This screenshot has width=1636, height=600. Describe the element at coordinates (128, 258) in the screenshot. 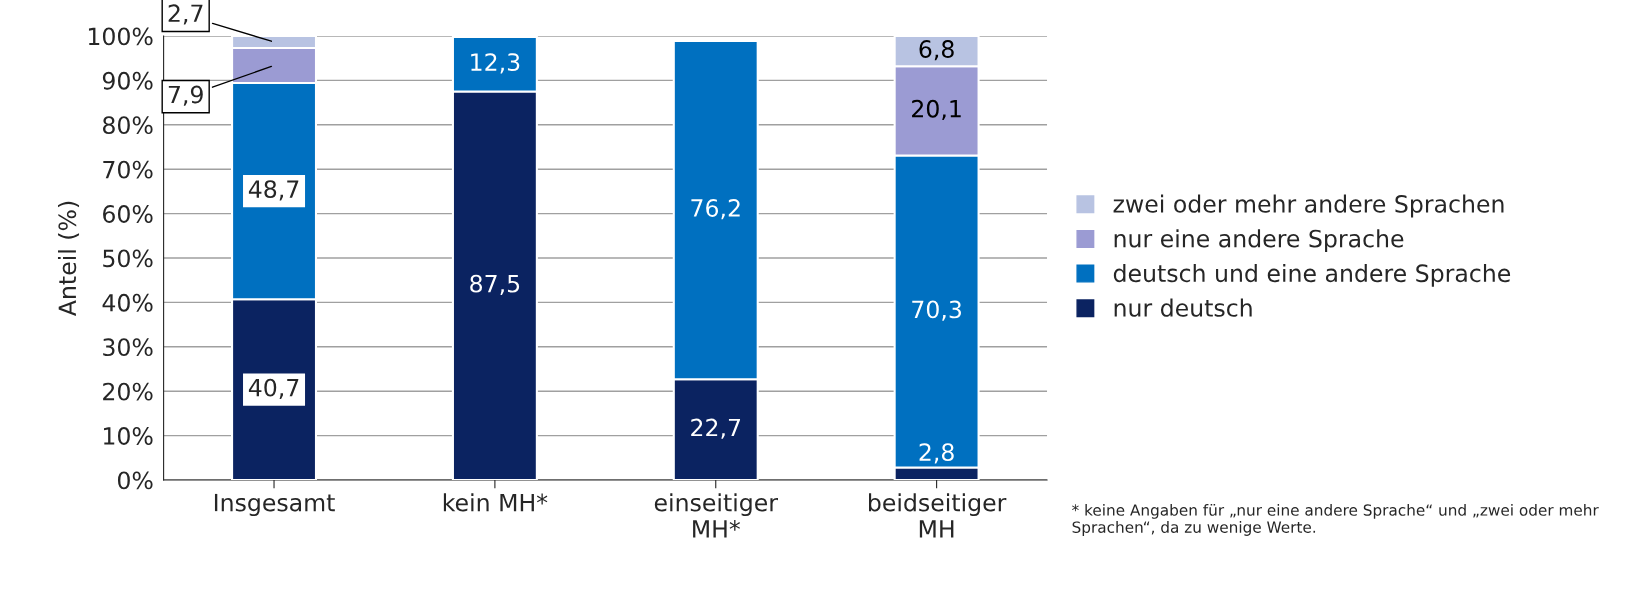

I see `y-tick-label: 50%` at that location.